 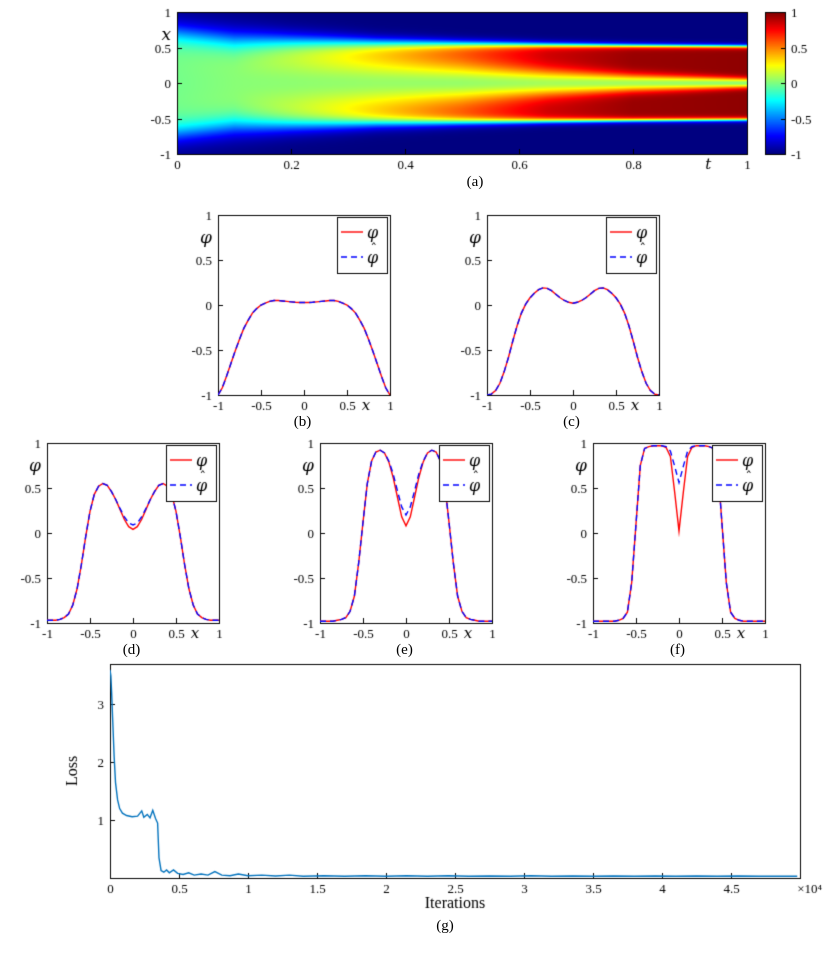 I want to click on caption-f: (f), so click(x=677, y=650).